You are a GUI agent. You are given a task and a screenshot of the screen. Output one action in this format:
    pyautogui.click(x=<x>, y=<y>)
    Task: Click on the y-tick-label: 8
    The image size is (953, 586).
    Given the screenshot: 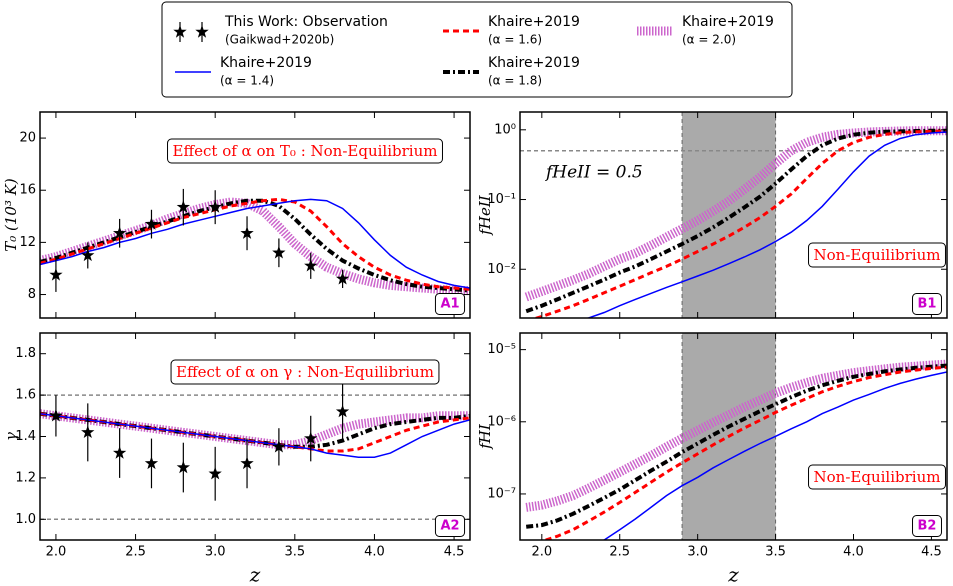 What is the action you would take?
    pyautogui.click(x=32, y=294)
    